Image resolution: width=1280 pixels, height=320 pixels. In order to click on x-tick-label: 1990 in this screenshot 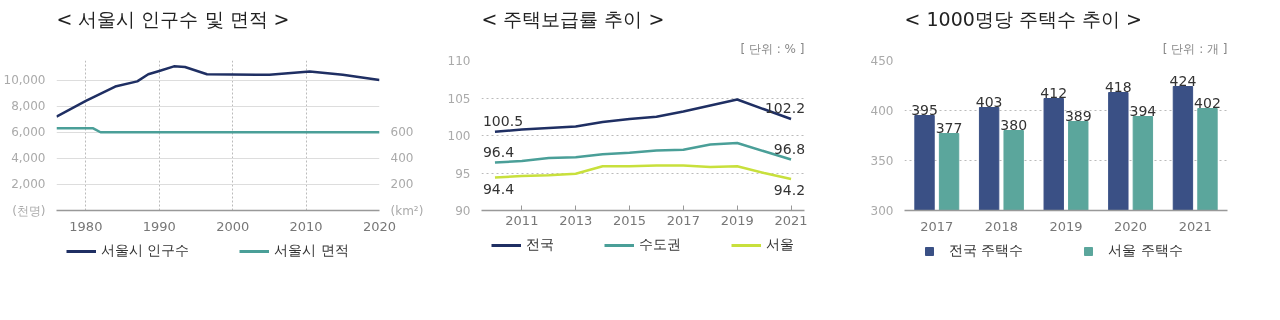, I will do `click(159, 226)`.